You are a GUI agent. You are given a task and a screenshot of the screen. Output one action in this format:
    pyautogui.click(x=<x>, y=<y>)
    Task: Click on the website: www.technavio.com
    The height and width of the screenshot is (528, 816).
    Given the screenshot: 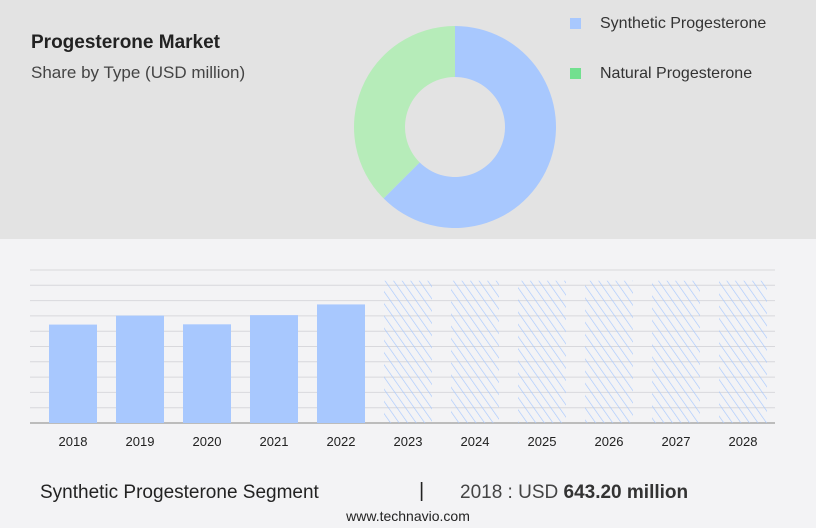 What is the action you would take?
    pyautogui.click(x=408, y=516)
    